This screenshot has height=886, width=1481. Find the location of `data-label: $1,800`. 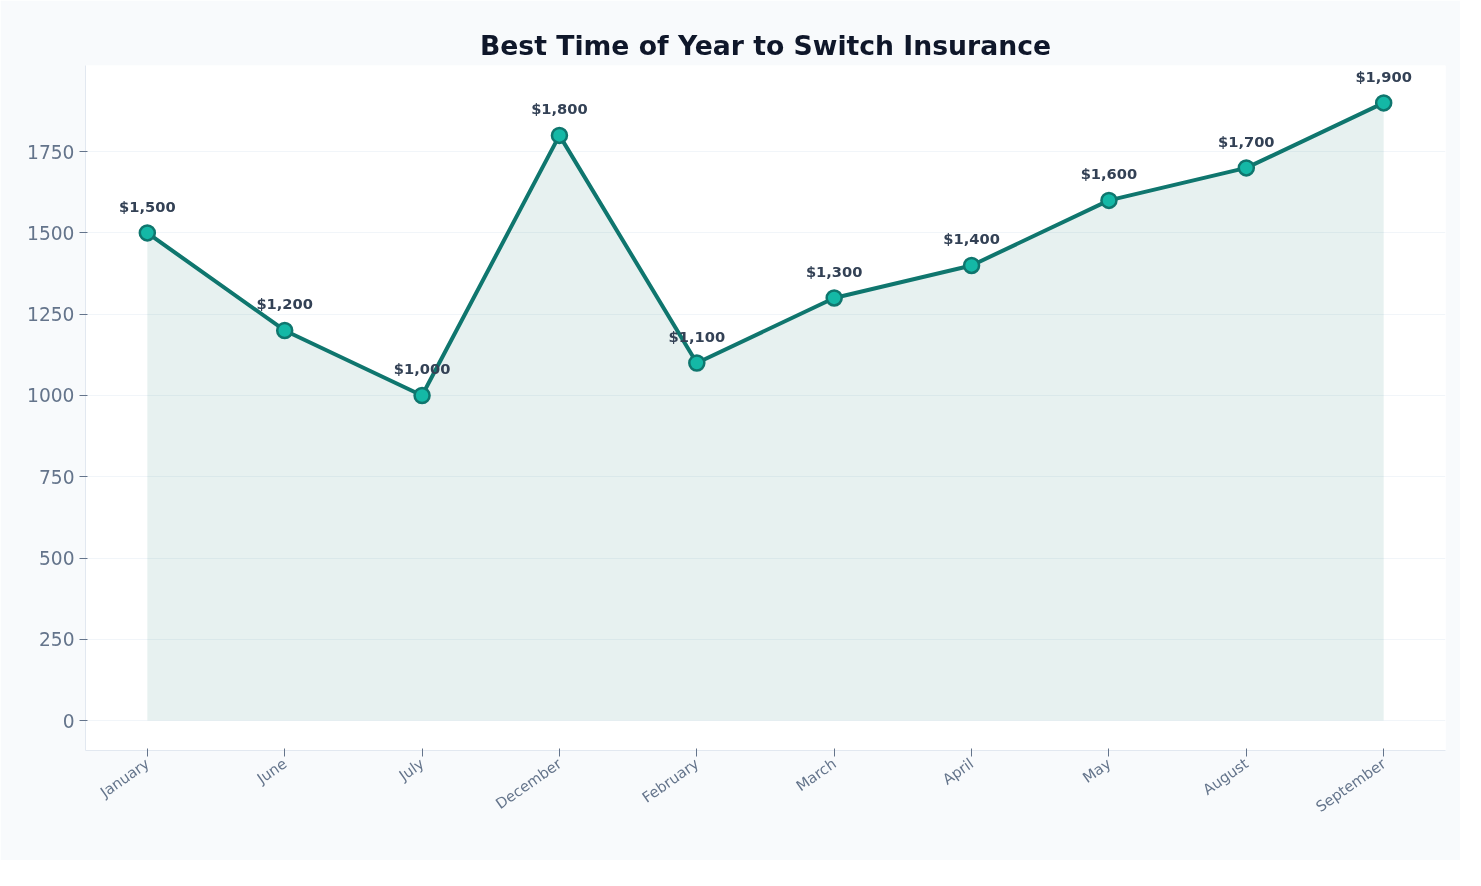

data-label: $1,800 is located at coordinates (559, 109).